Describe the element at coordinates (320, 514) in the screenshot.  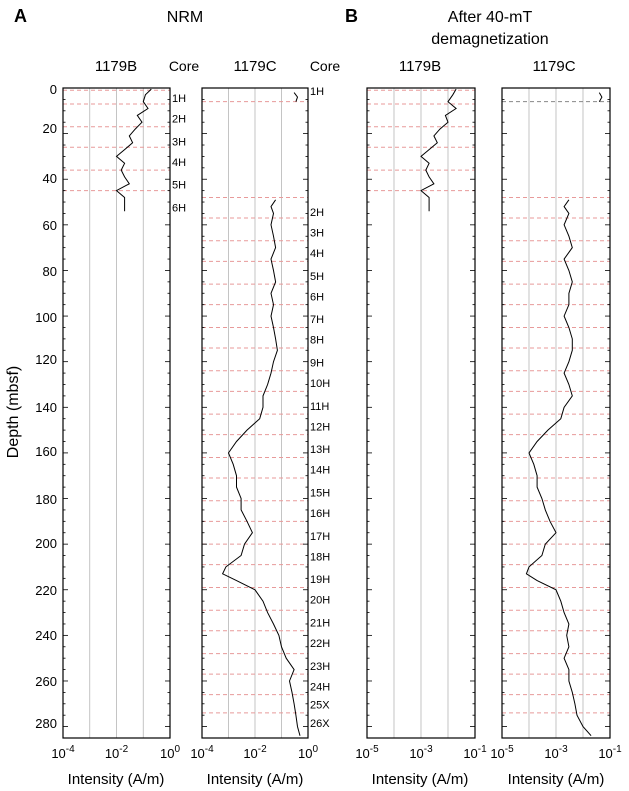
I see `core-label: 16H` at that location.